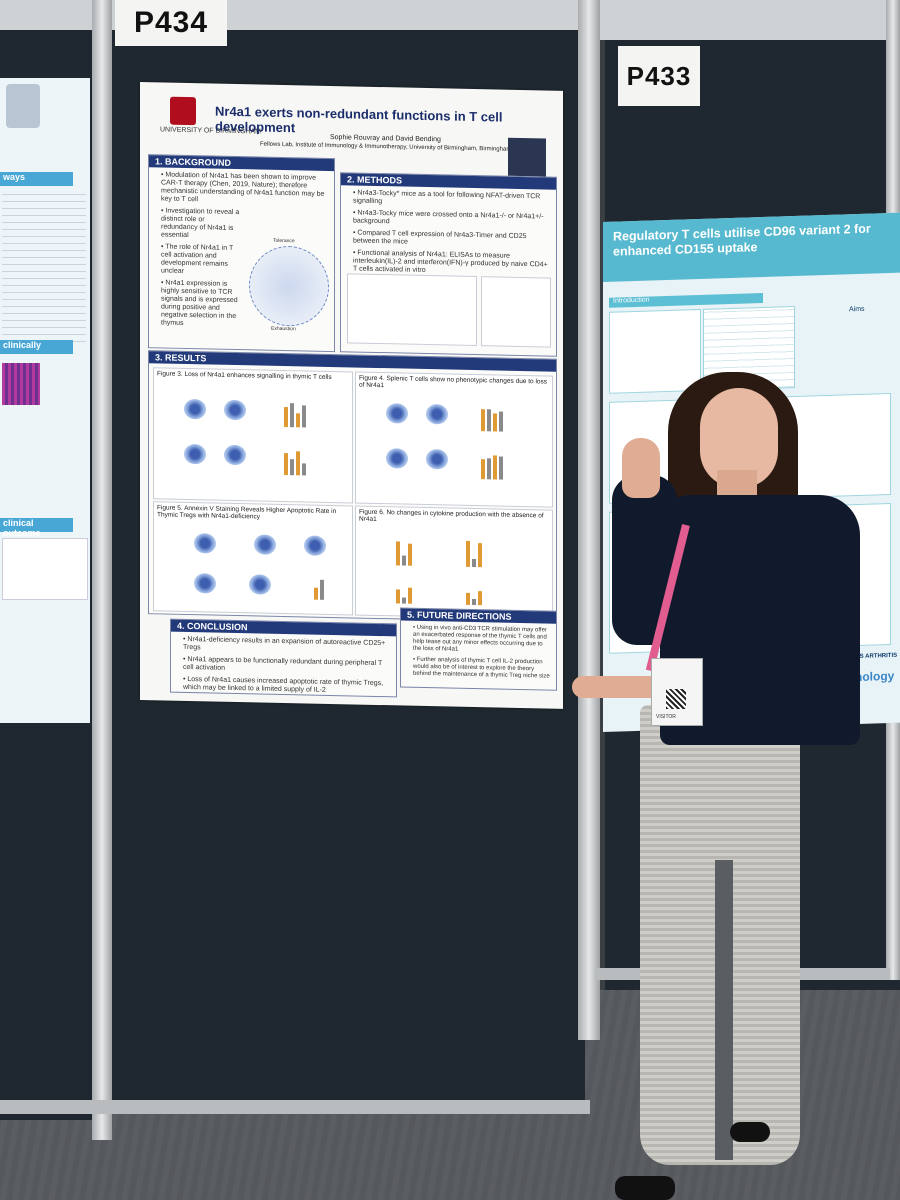 The width and height of the screenshot is (900, 1200). Describe the element at coordinates (36, 528) in the screenshot. I see `left-poster-band: clinical outcome` at that location.